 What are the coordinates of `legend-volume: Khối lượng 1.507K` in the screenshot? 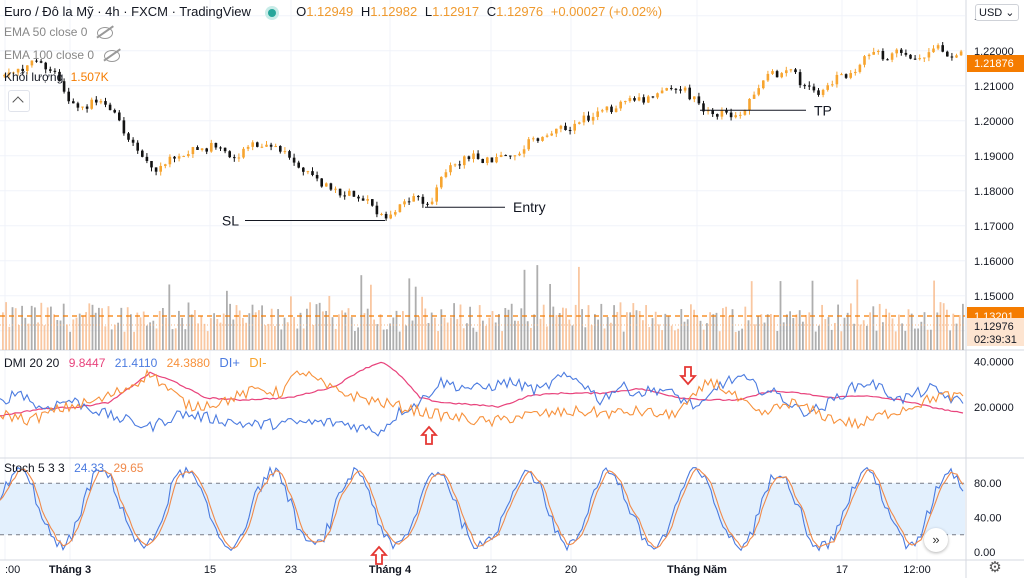 It's located at (56, 77).